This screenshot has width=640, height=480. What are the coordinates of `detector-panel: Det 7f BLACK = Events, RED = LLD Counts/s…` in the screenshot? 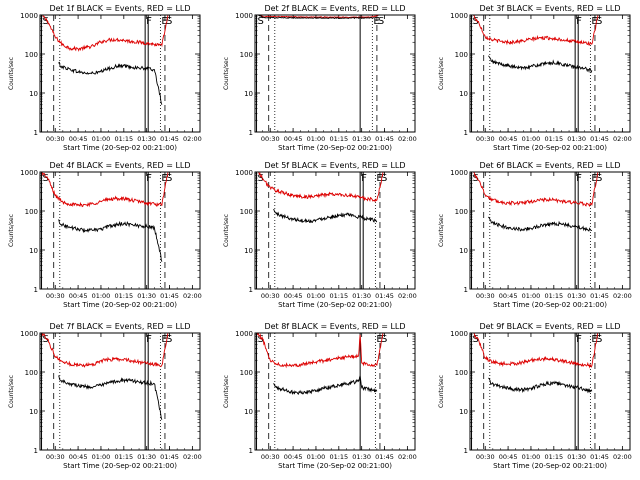 It's located at (105, 396).